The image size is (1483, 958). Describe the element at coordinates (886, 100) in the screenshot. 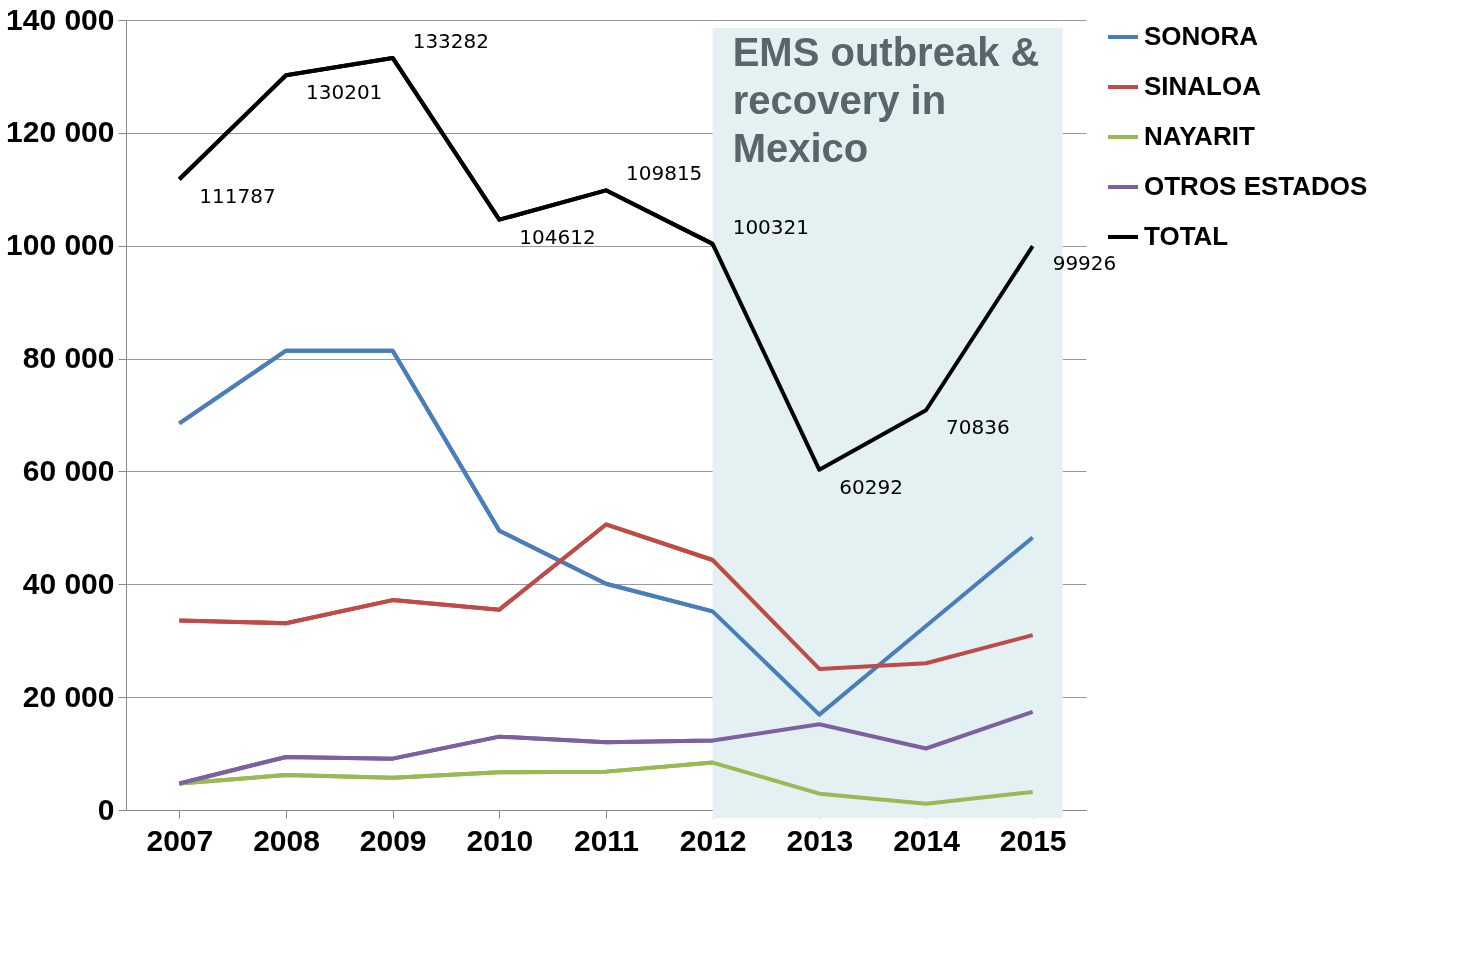

I see `band-label: EMS outbreak & recovery in Mexico` at that location.